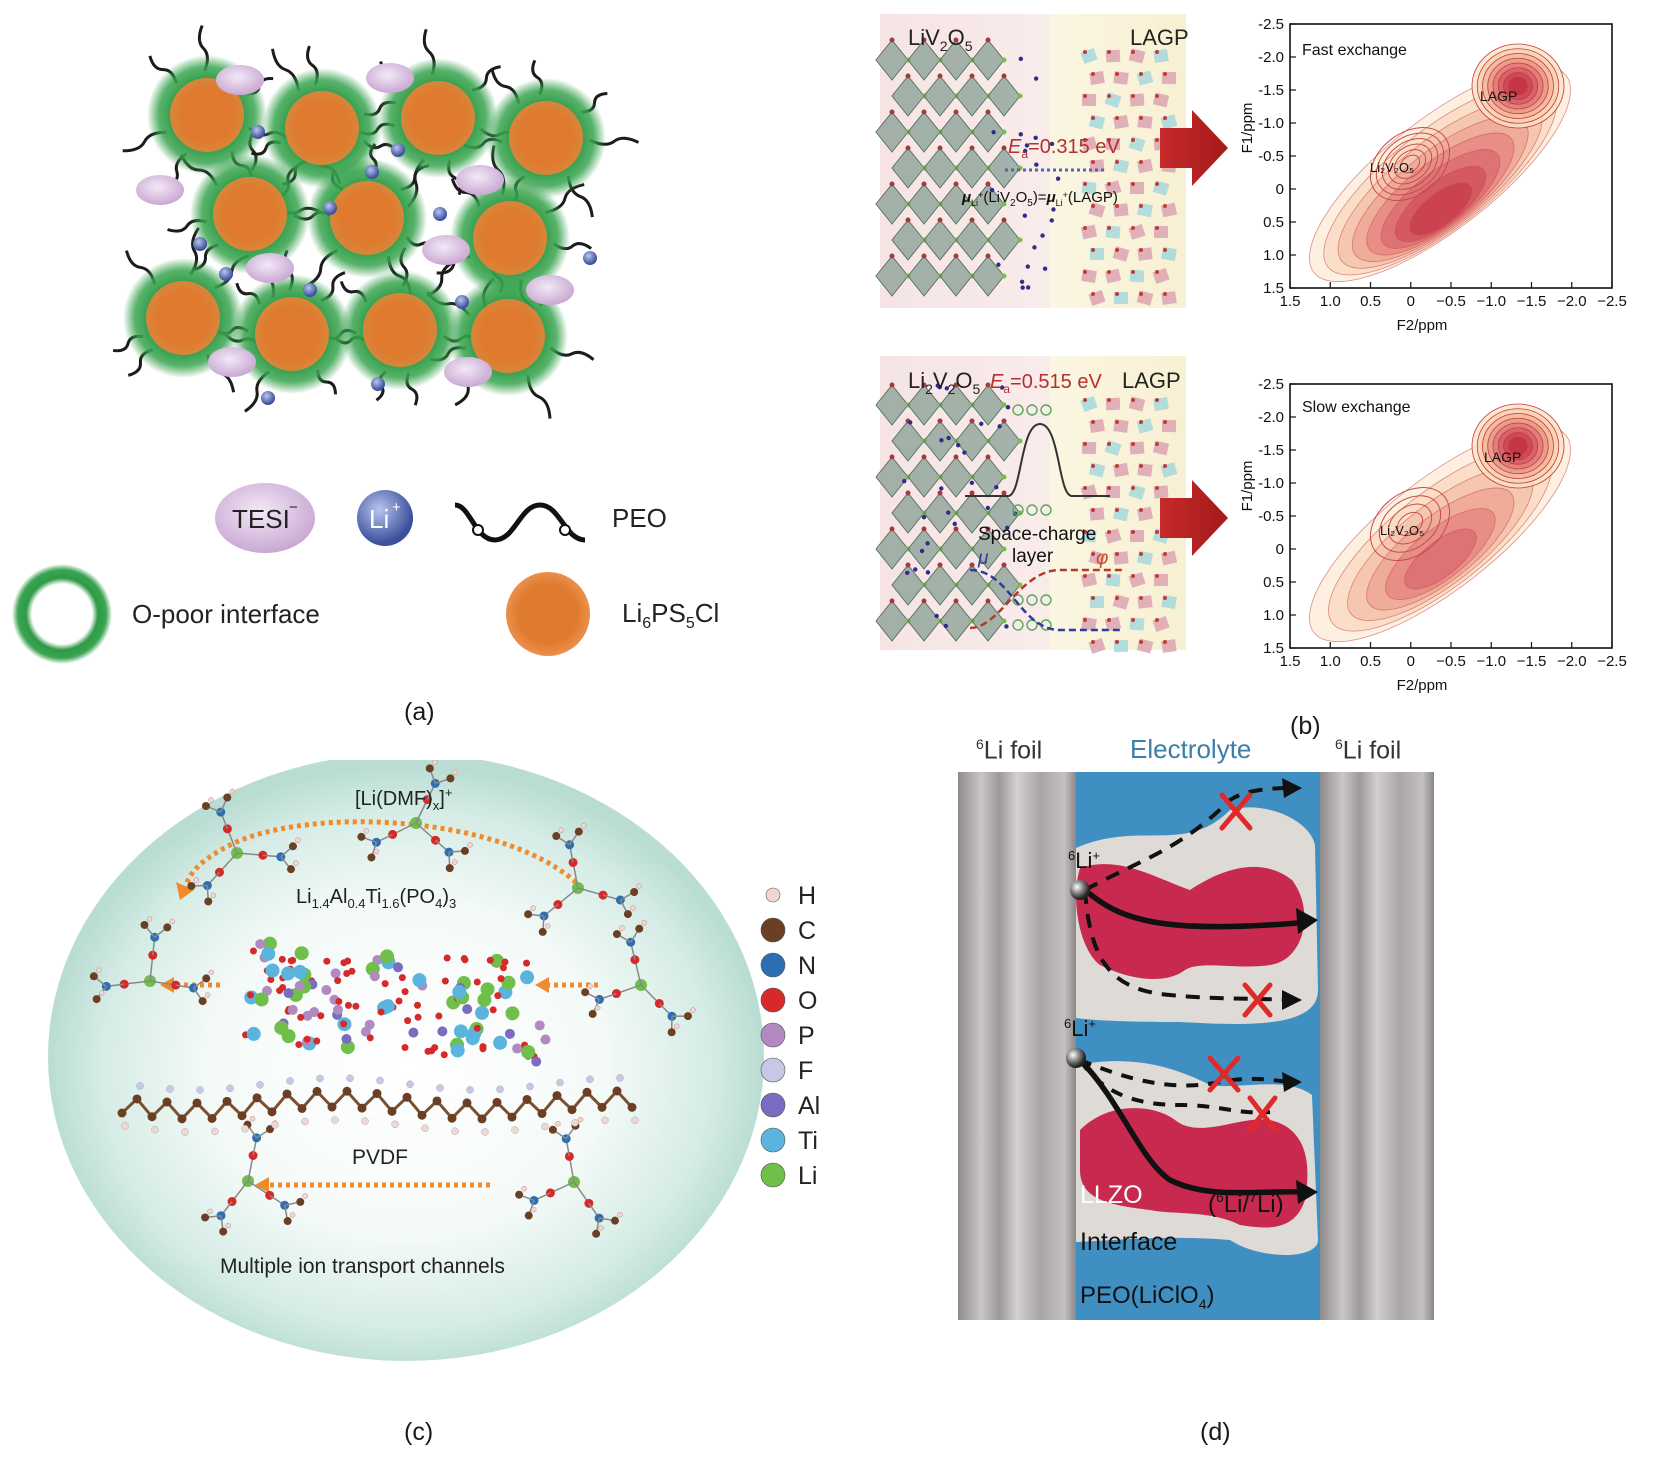  I want to click on header-electrolyte: Electrolyte, so click(1191, 749).